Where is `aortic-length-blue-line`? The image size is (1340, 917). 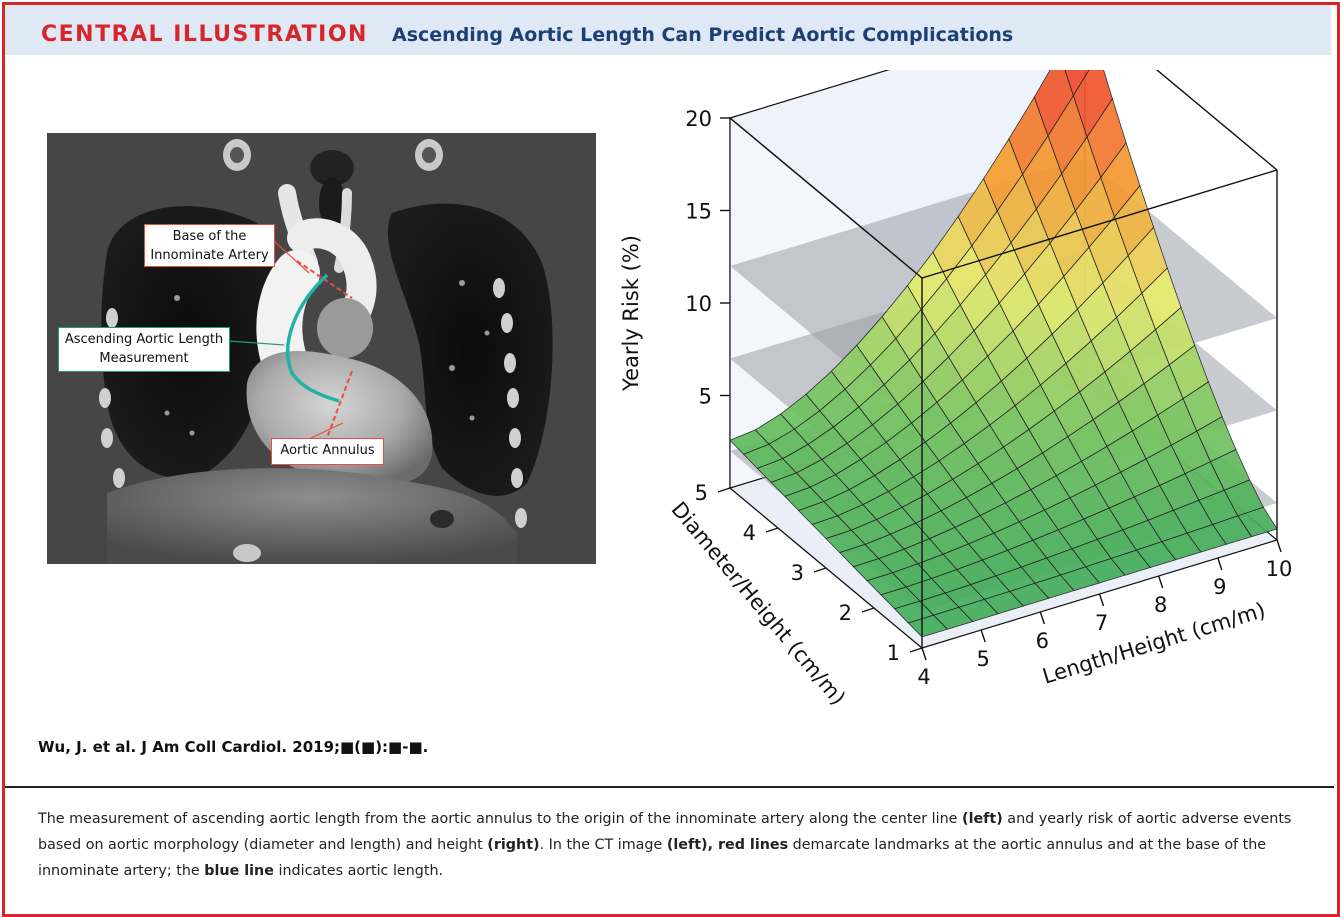 aortic-length-blue-line is located at coordinates (313, 338).